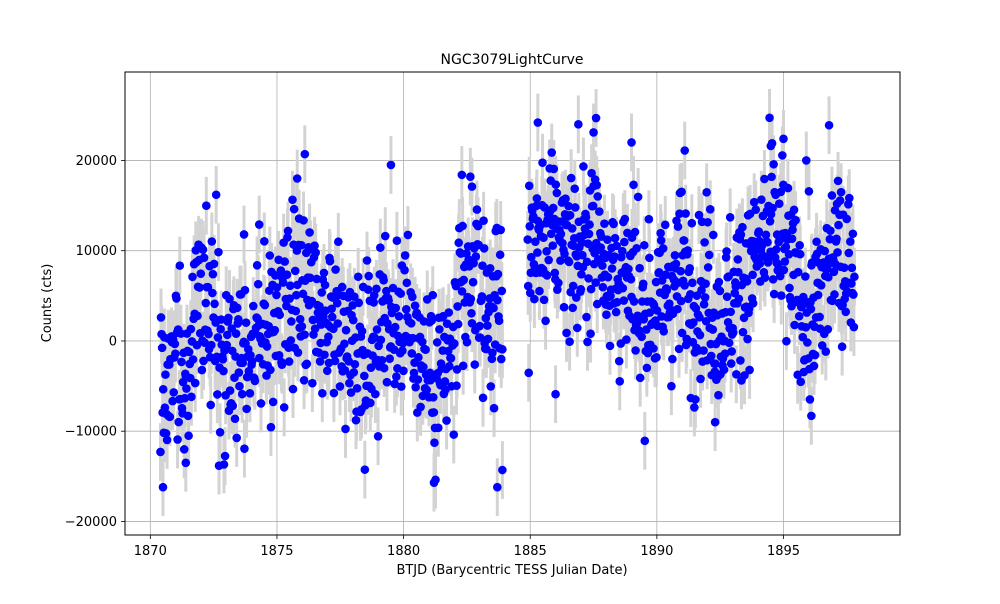 This screenshot has height=604, width=1000. I want to click on x-tick-label: 1875, so click(276, 551).